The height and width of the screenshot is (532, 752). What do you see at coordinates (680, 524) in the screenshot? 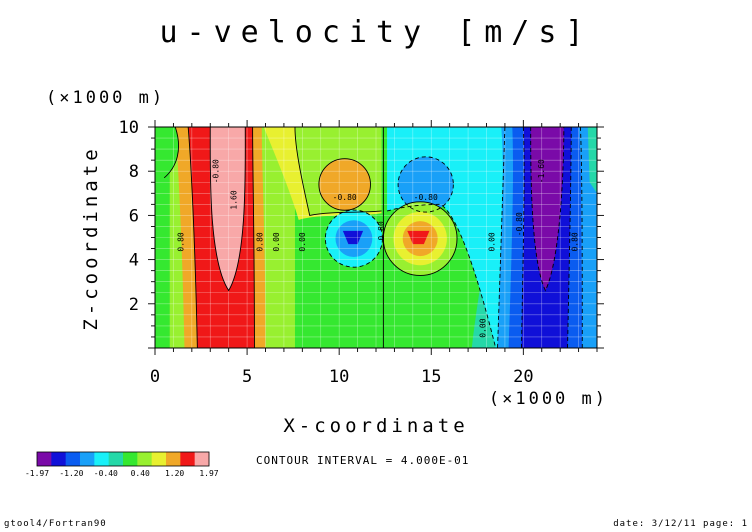
I see `footer-right-text: date: 3/12/11 page: 1` at bounding box center [680, 524].